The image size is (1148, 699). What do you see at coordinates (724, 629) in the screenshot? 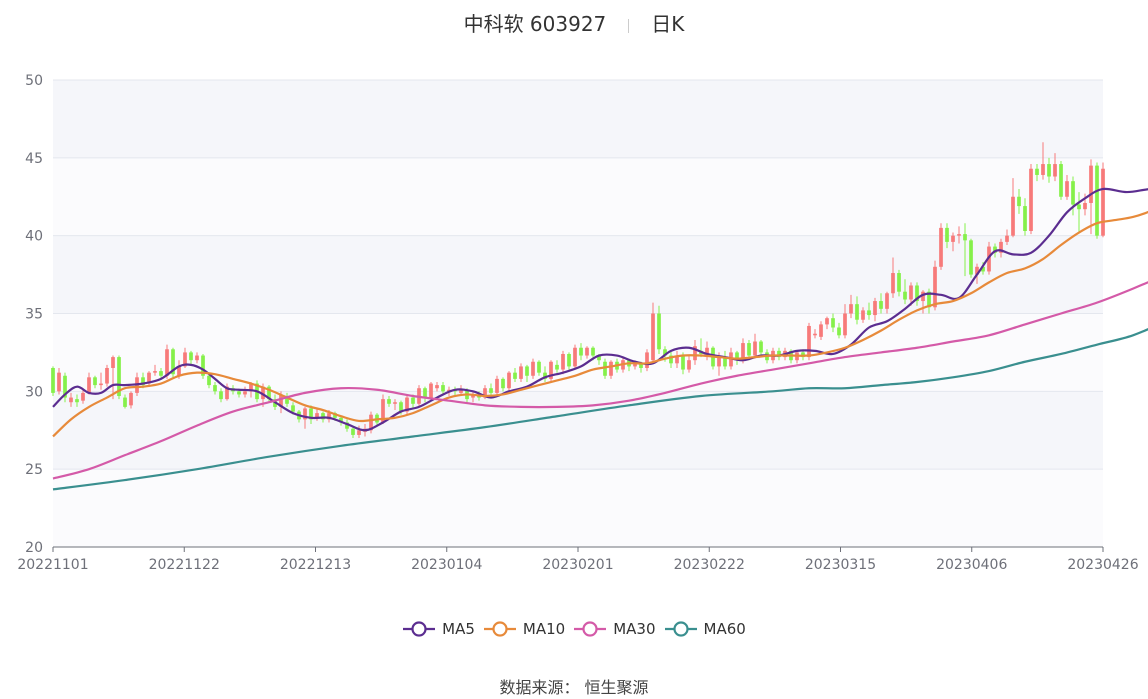
I see `legend-label: MA60` at bounding box center [724, 629].